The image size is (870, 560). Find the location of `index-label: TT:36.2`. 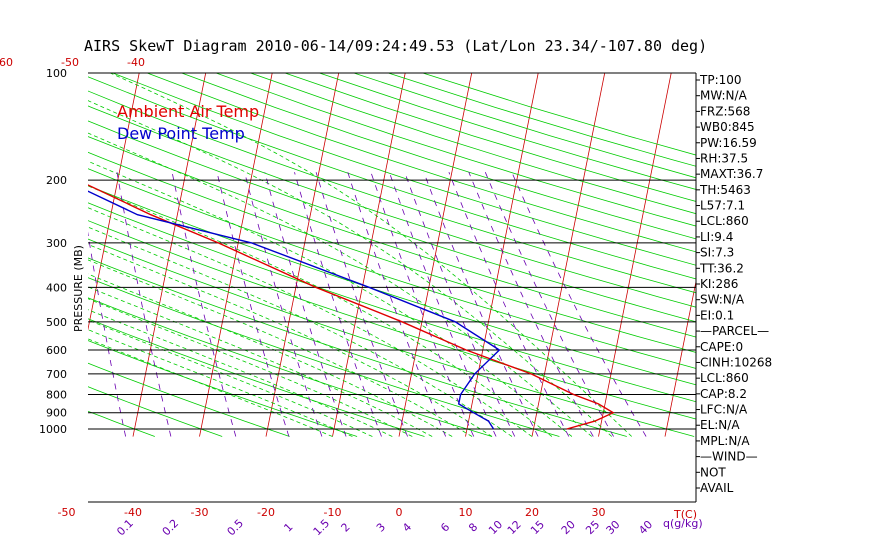

index-label: TT:36.2 is located at coordinates (721, 268).